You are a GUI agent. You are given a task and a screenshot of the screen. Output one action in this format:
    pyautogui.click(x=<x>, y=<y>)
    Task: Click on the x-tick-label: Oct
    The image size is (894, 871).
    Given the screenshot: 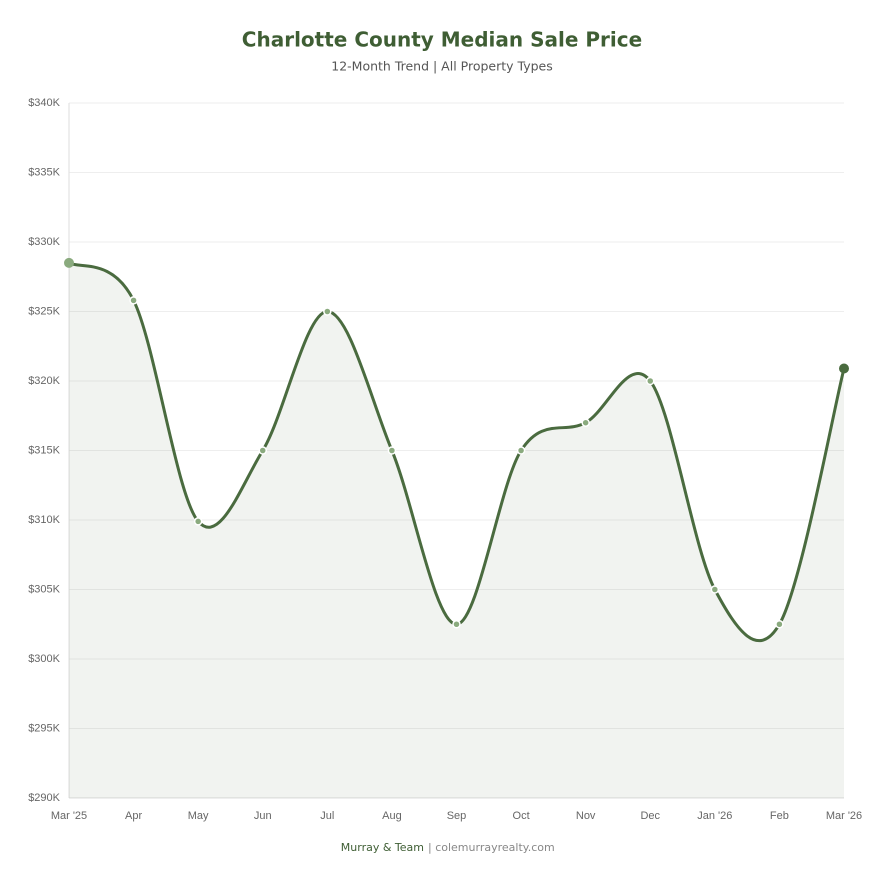 What is the action you would take?
    pyautogui.click(x=521, y=816)
    